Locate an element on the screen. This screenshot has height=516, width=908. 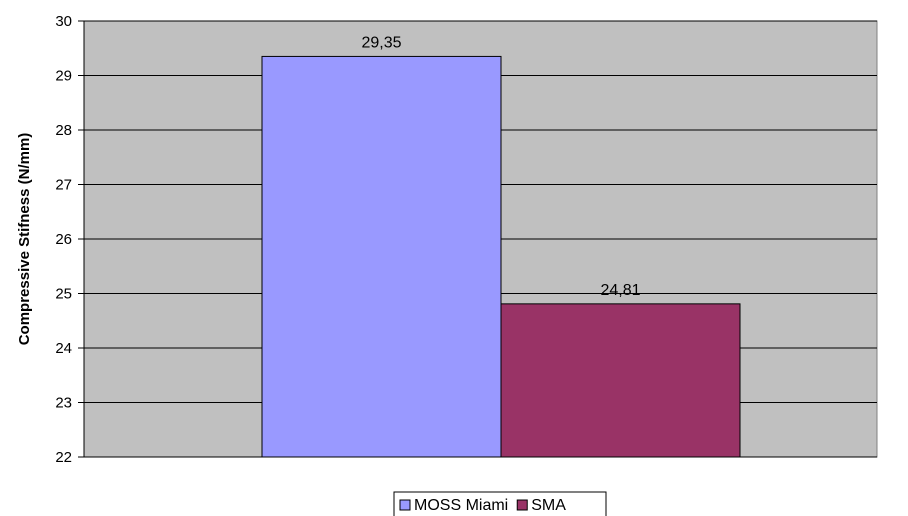
legend: MOSS Miami SMA is located at coordinates (500, 503).